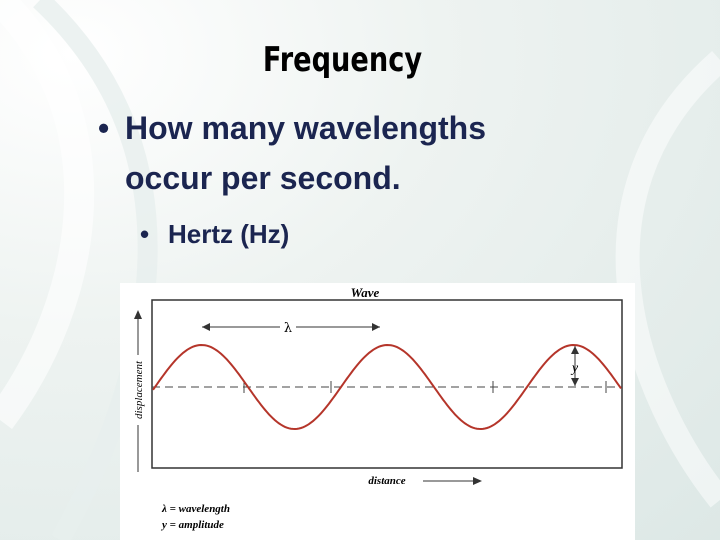  What do you see at coordinates (195, 509) in the screenshot?
I see `legend-entry: λ = wavelength` at bounding box center [195, 509].